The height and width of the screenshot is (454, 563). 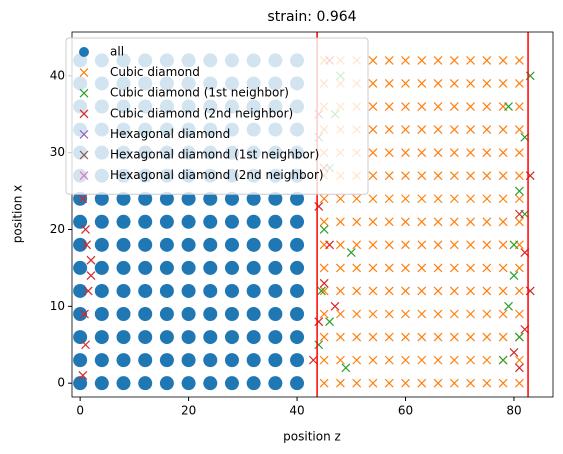 I want to click on x-tick-label: 20, so click(x=188, y=411).